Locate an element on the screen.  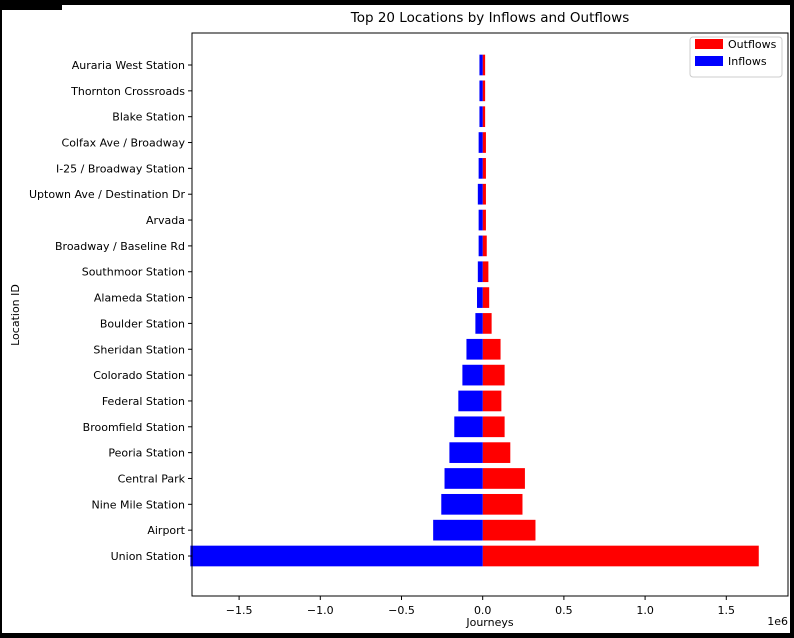
x-tick-label: 0.0 is located at coordinates (483, 610).